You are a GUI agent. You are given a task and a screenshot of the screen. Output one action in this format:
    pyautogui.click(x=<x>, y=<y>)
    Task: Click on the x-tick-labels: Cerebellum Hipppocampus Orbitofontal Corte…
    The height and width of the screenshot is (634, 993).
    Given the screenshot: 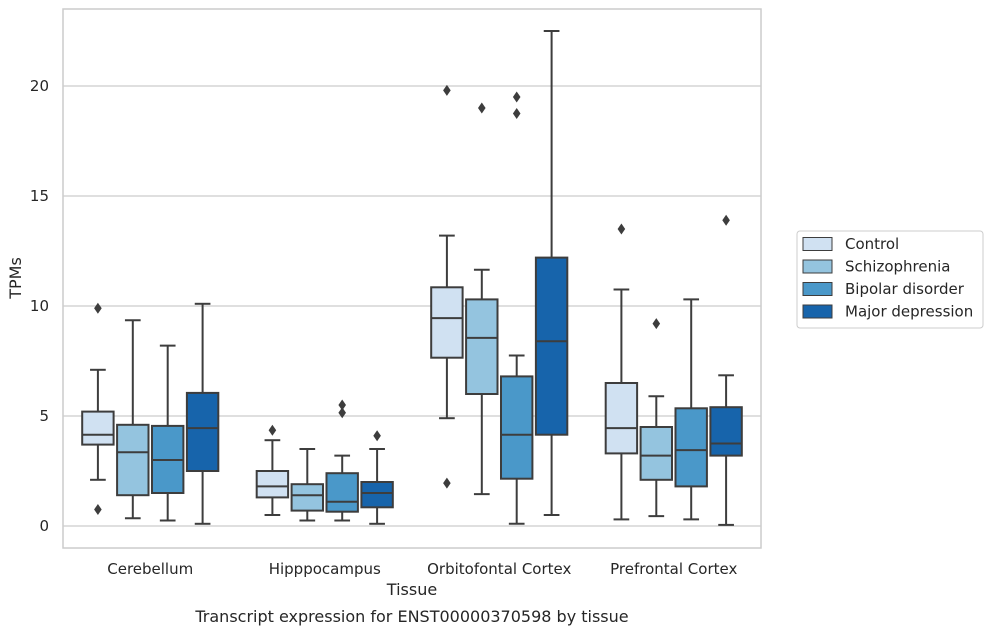 What is the action you would take?
    pyautogui.click(x=422, y=569)
    